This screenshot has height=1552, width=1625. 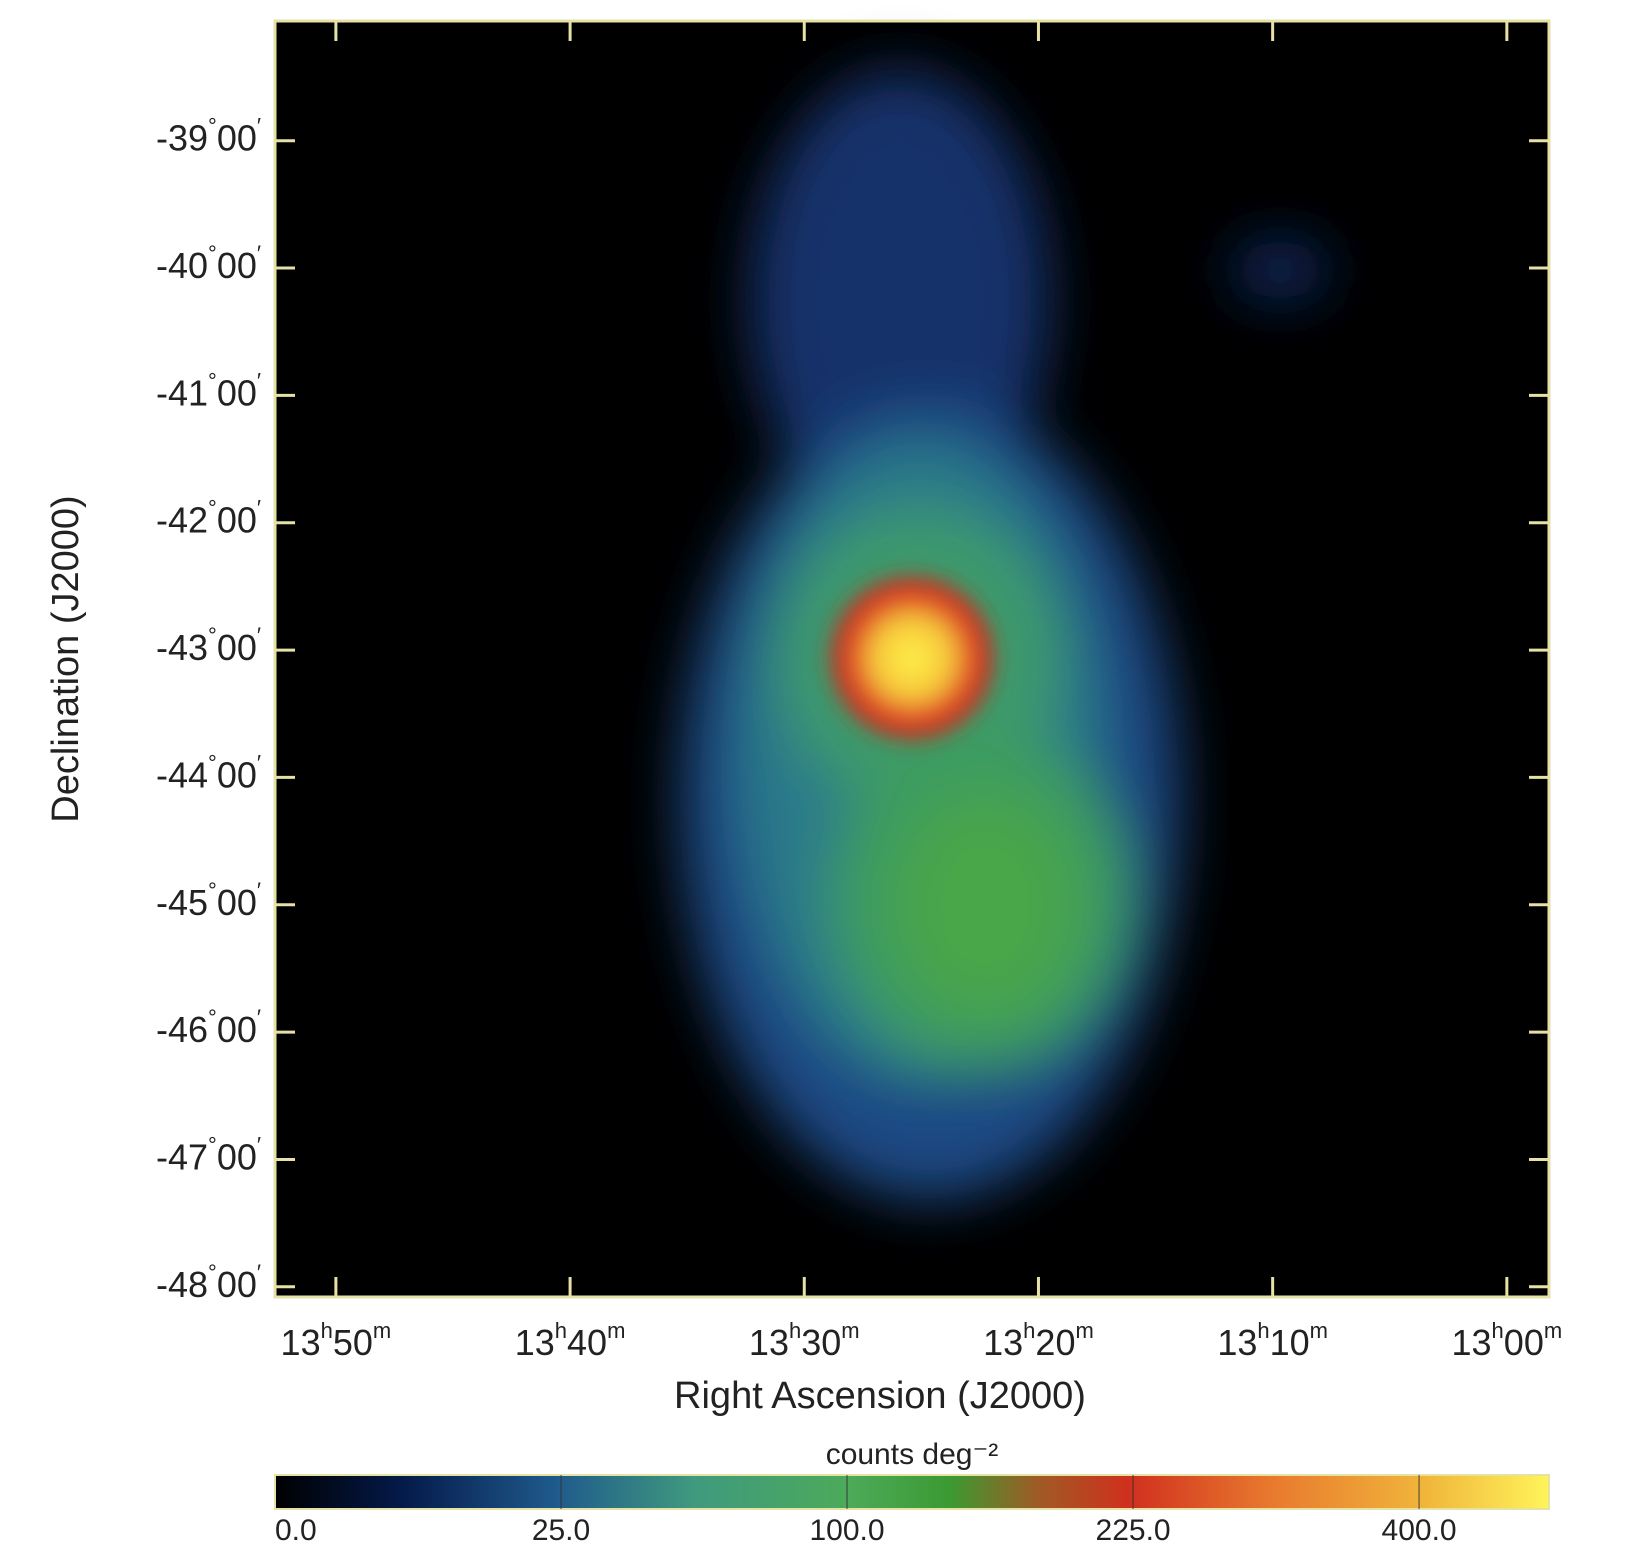 I want to click on colorbar-tick-label: 400.0, so click(x=1419, y=1530).